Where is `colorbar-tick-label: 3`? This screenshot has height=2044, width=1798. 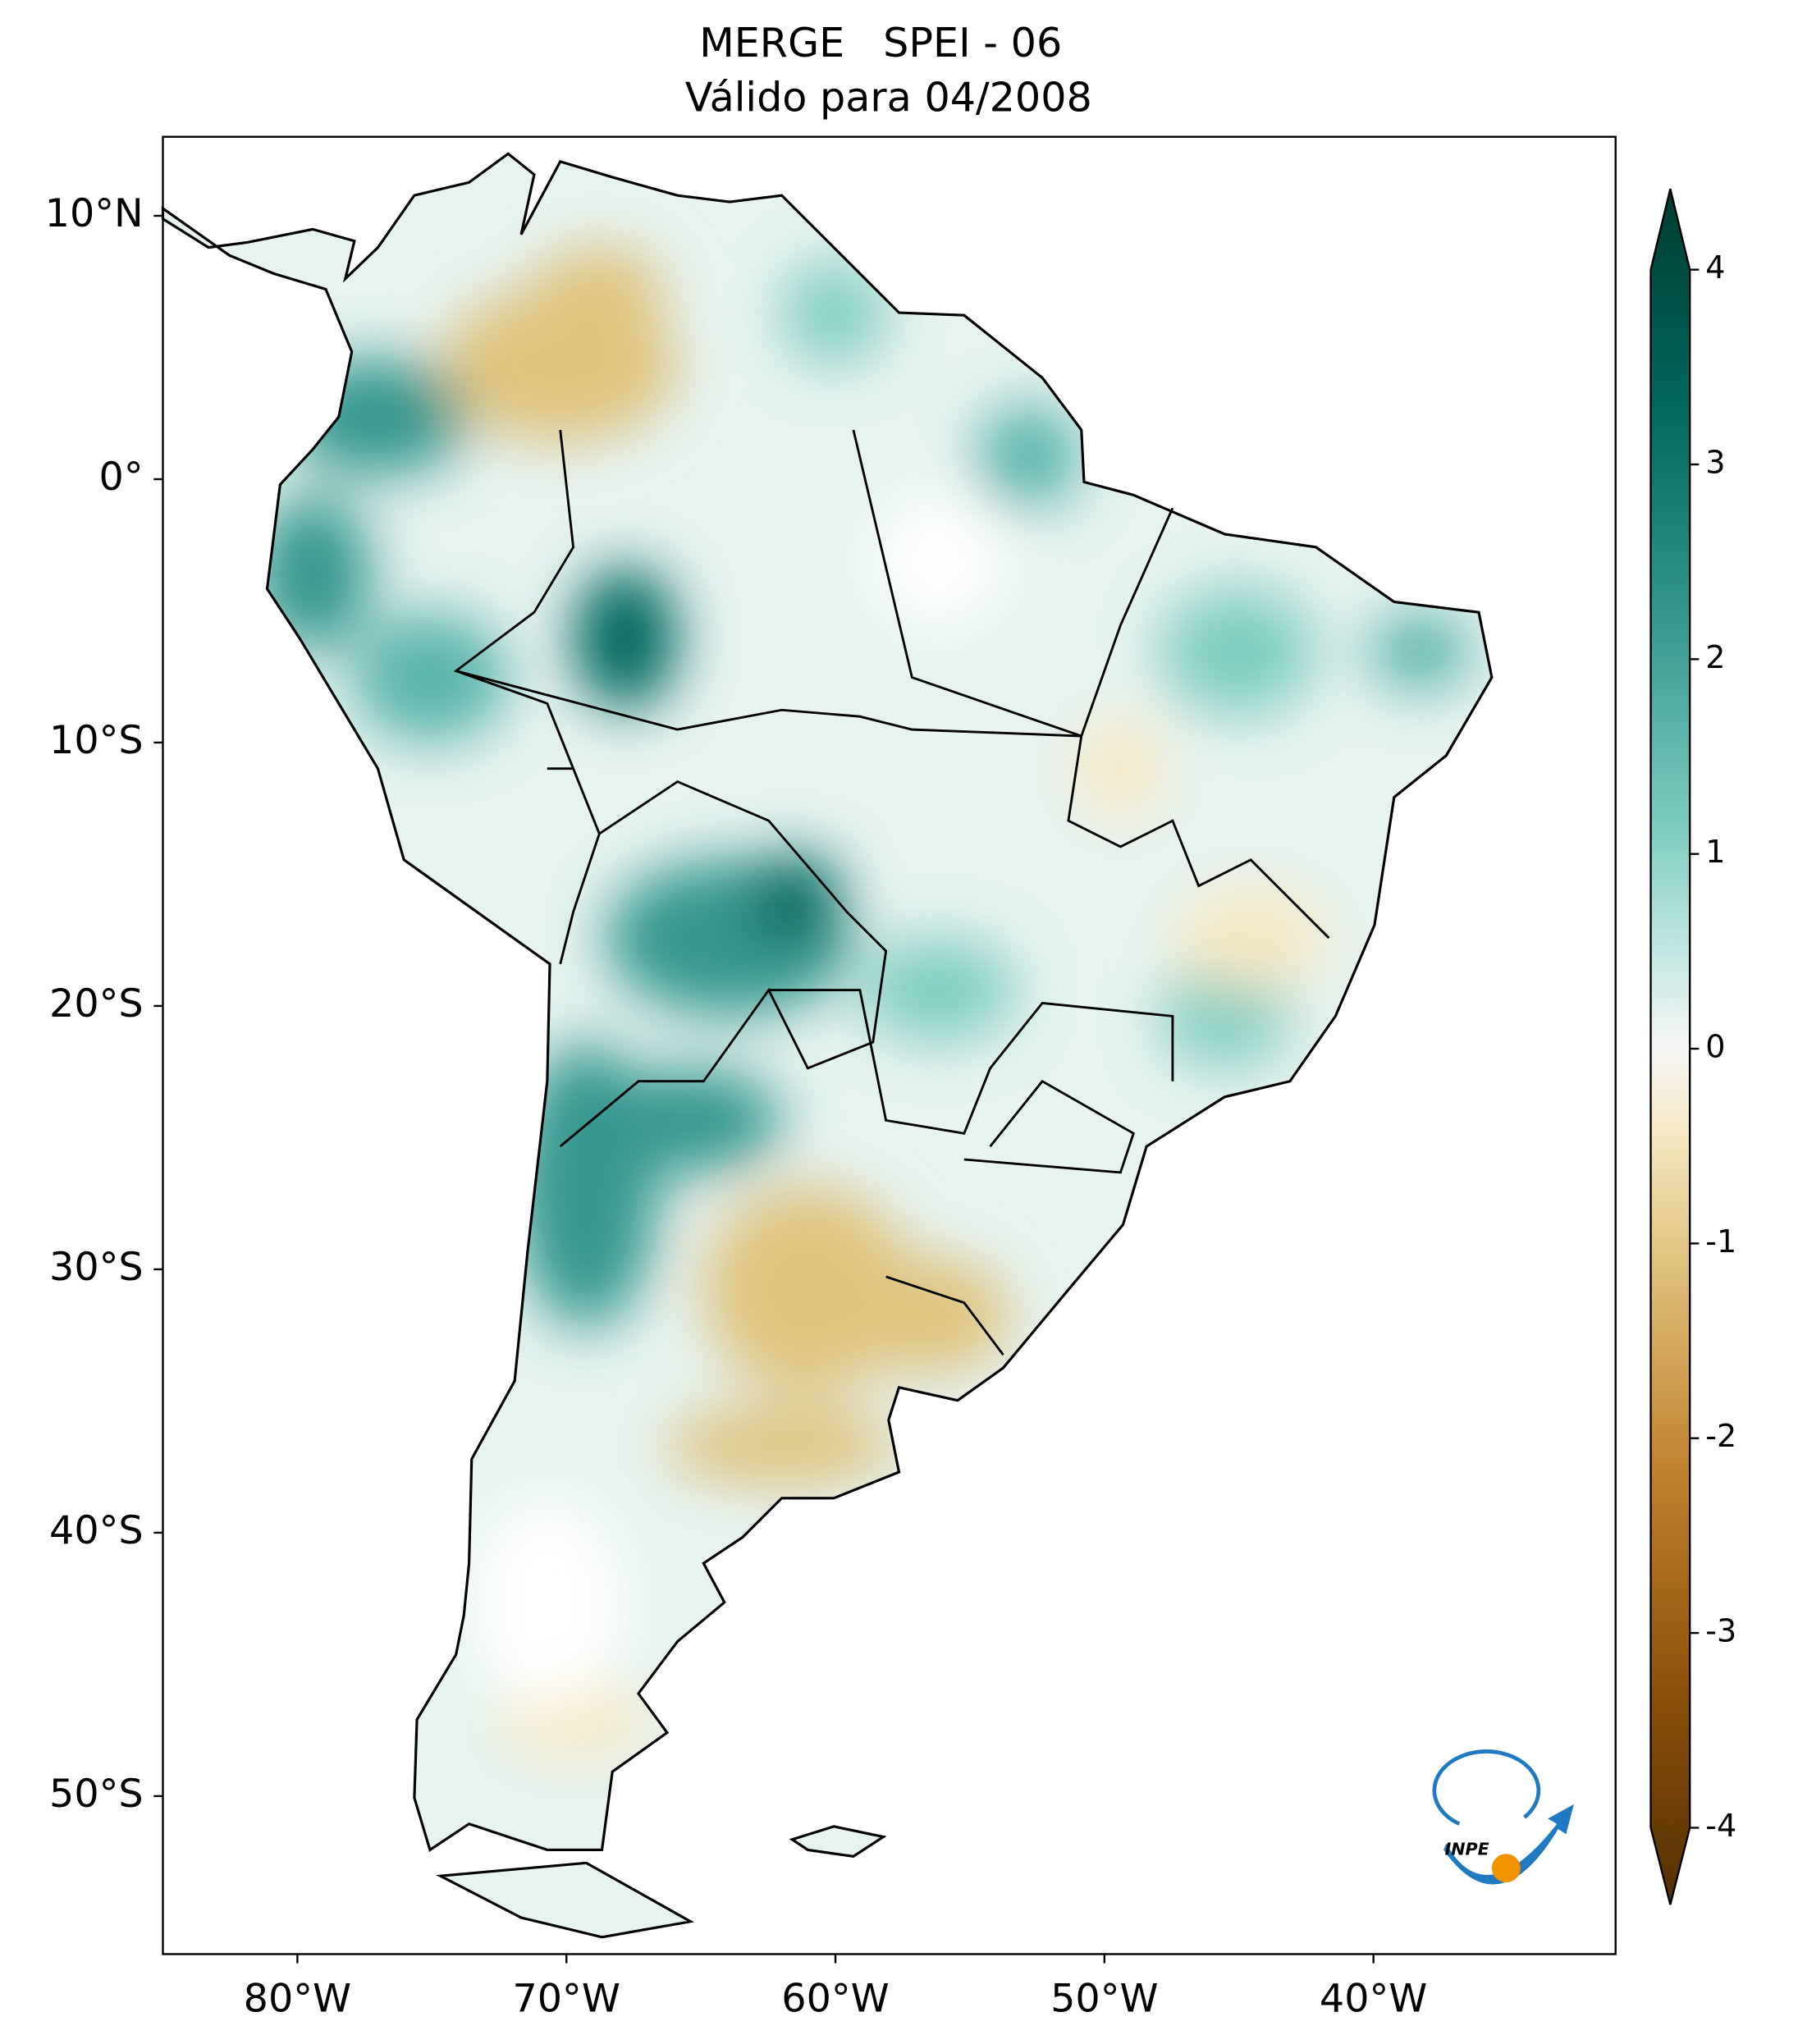
colorbar-tick-label: 3 is located at coordinates (1715, 462).